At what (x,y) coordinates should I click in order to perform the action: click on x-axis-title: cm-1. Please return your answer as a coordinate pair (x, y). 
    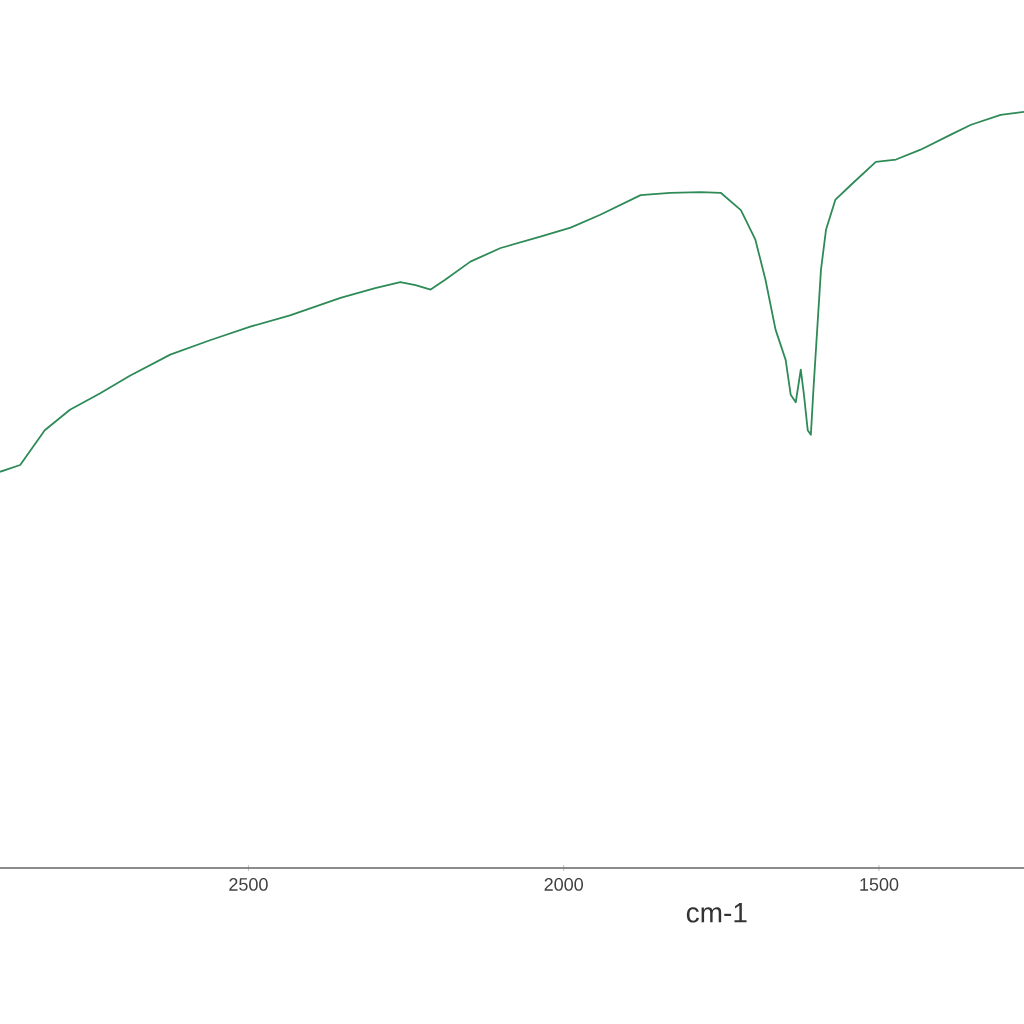
    Looking at the image, I should click on (716, 913).